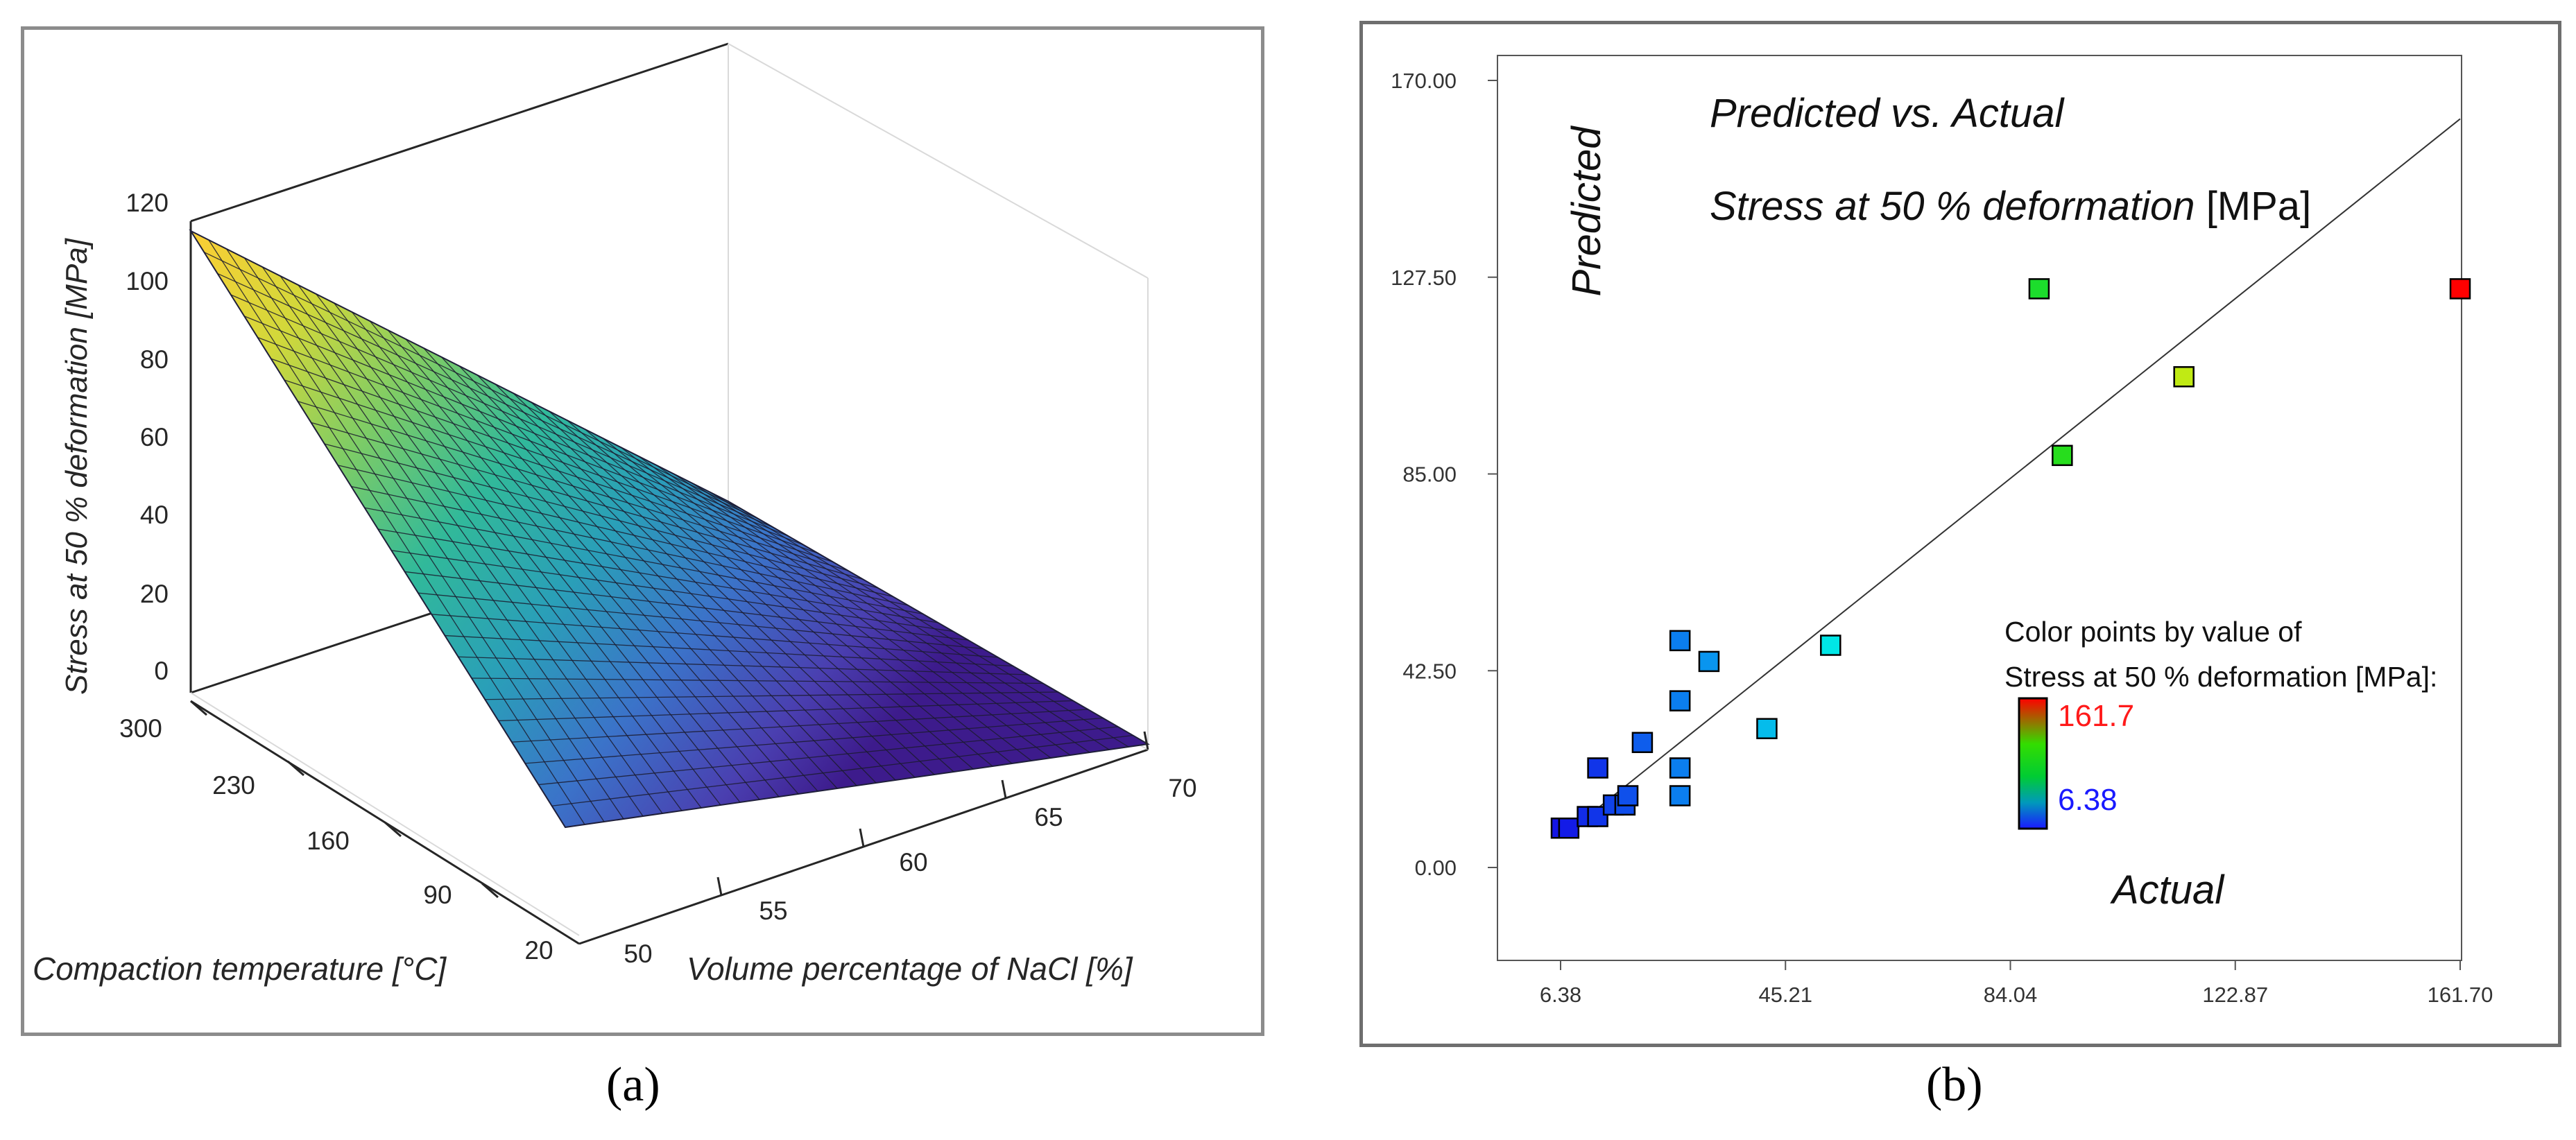 The height and width of the screenshot is (1140, 2576). What do you see at coordinates (2010, 965) in the screenshot?
I see `x-axis-ticks` at bounding box center [2010, 965].